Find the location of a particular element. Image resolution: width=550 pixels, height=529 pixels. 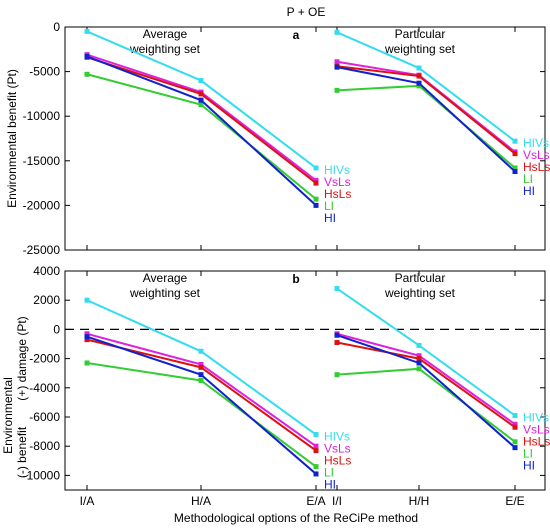

panel-a-series-line-LI is located at coordinates (426, 126).